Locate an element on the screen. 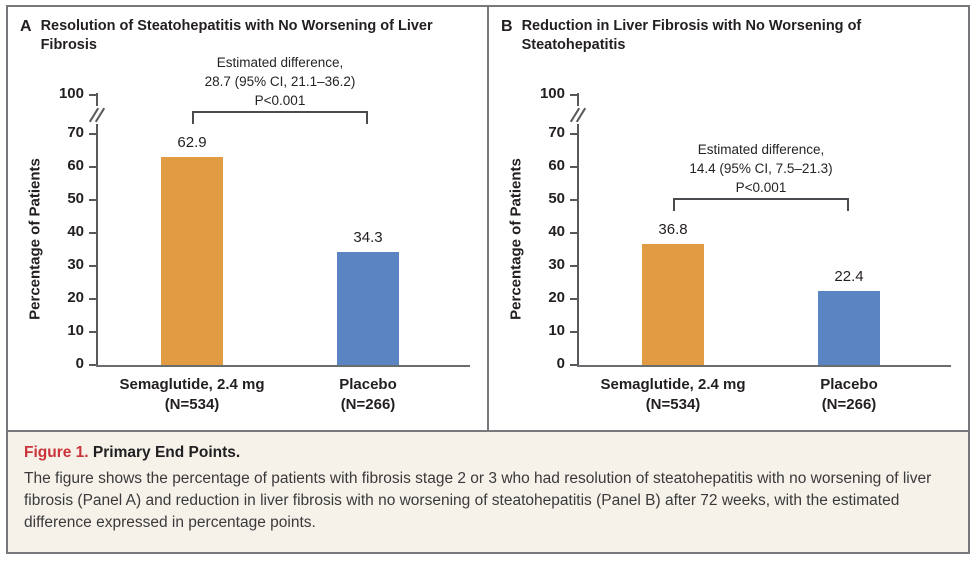 The image size is (980, 562). annotation-line-2: 28.7 (95% CI, 21.1–36.2) is located at coordinates (280, 81).